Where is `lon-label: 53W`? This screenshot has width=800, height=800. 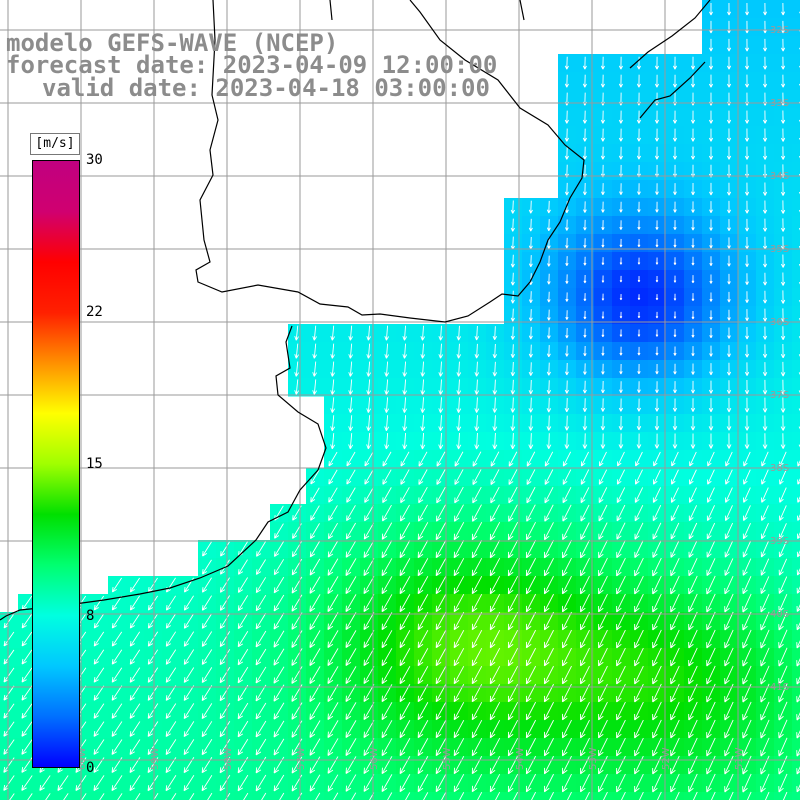 lon-label: 53W is located at coordinates (593, 758).